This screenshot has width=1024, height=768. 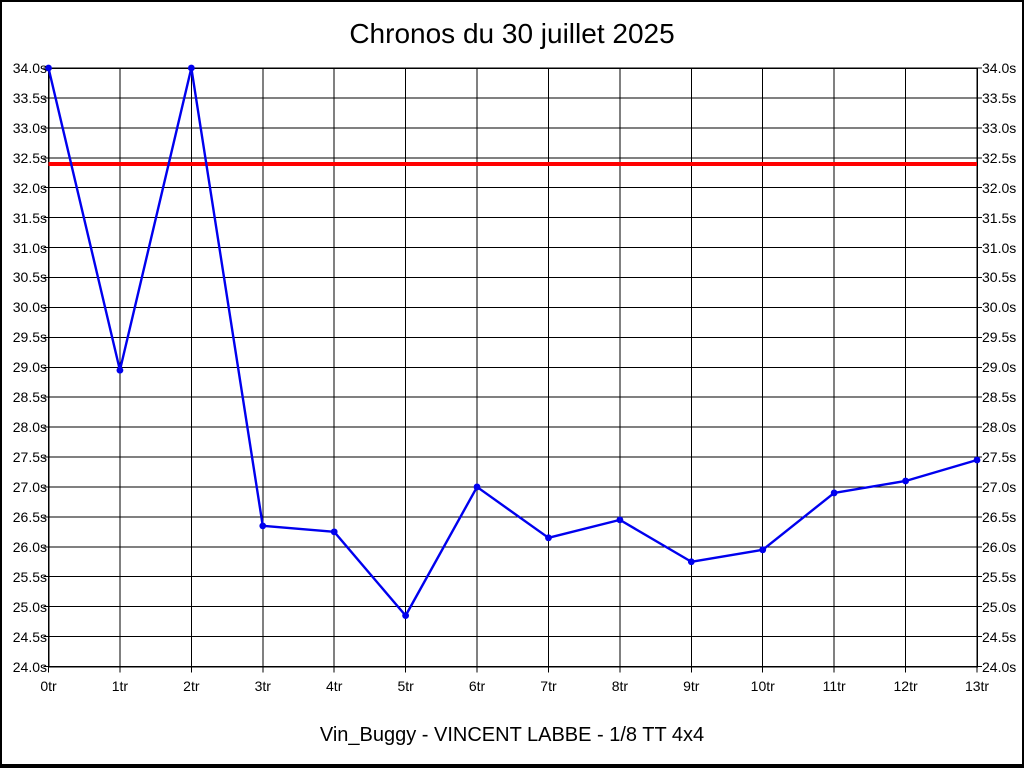 I want to click on x-tick-label: 8tr, so click(x=620, y=685).